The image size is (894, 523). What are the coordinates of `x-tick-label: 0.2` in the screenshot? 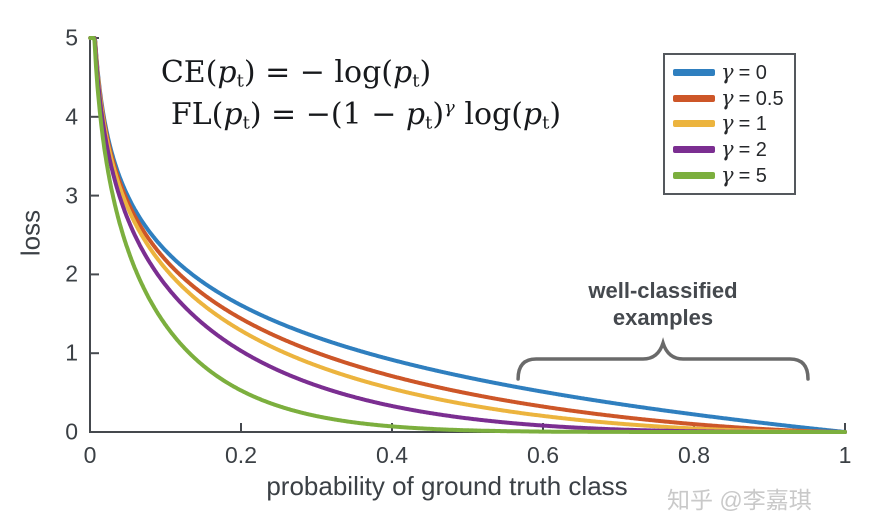 It's located at (241, 455).